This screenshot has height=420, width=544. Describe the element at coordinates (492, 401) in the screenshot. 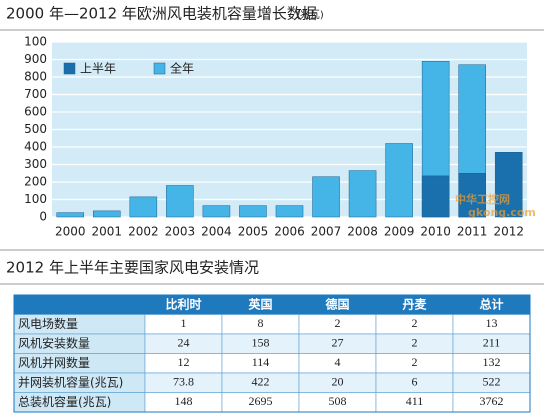

I see `cell: 3762` at that location.